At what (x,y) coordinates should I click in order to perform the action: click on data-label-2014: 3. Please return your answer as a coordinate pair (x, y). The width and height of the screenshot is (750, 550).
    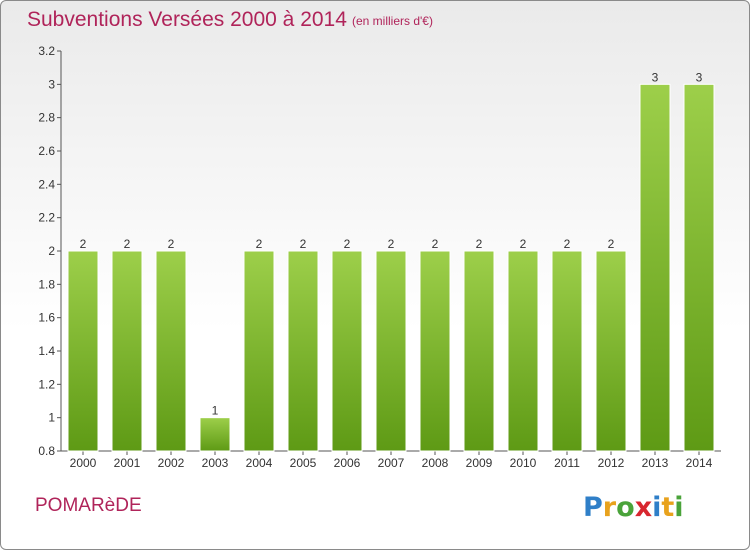
    Looking at the image, I should click on (699, 77).